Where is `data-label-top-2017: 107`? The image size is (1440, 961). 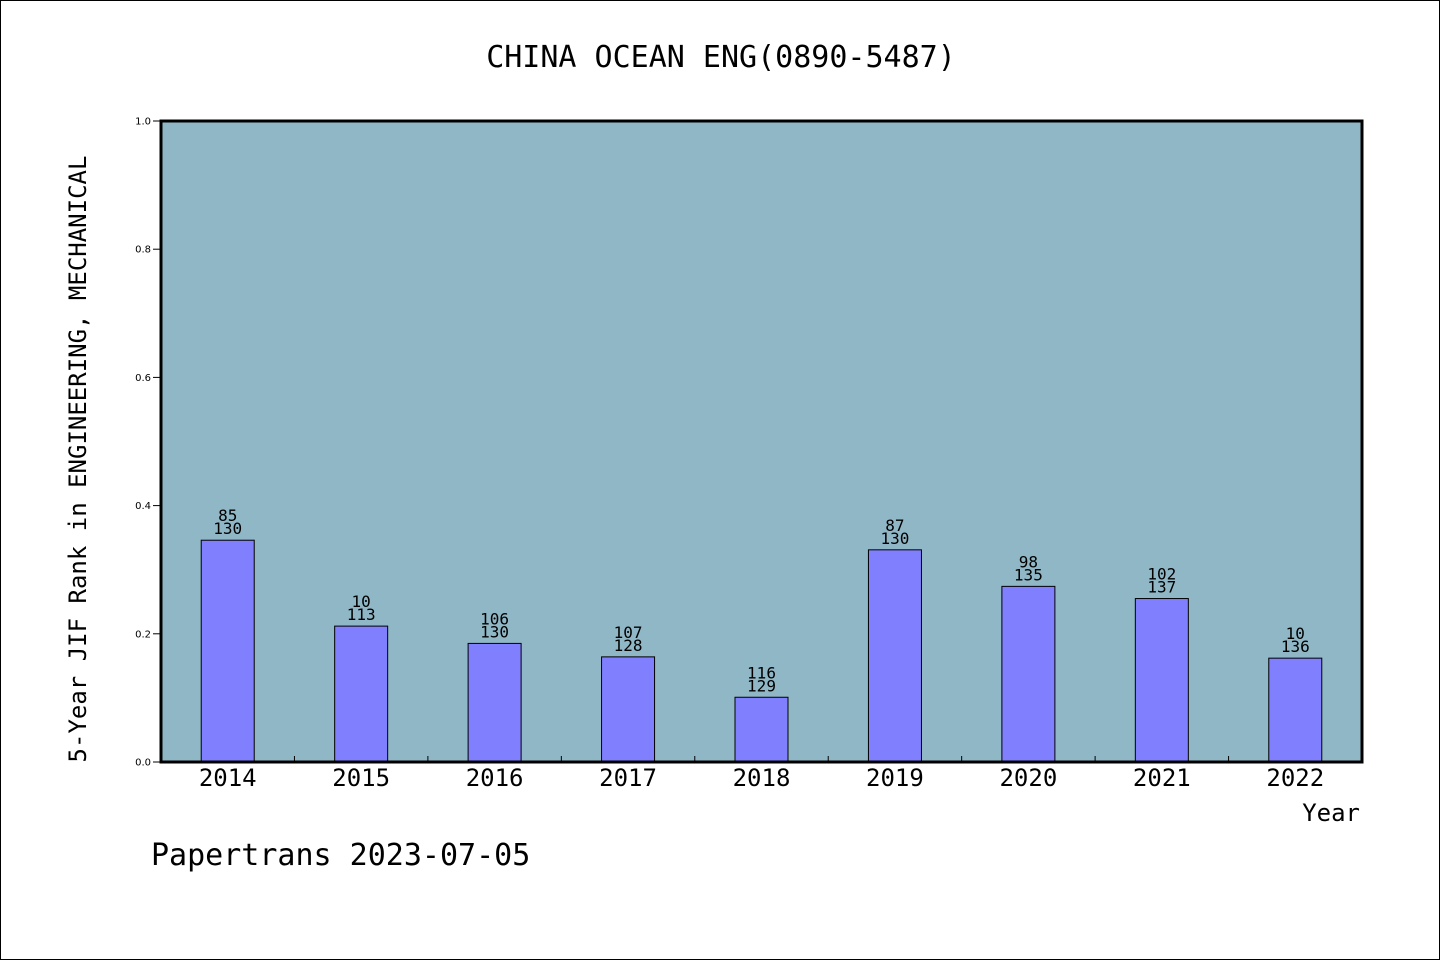
data-label-top-2017: 107 is located at coordinates (628, 632).